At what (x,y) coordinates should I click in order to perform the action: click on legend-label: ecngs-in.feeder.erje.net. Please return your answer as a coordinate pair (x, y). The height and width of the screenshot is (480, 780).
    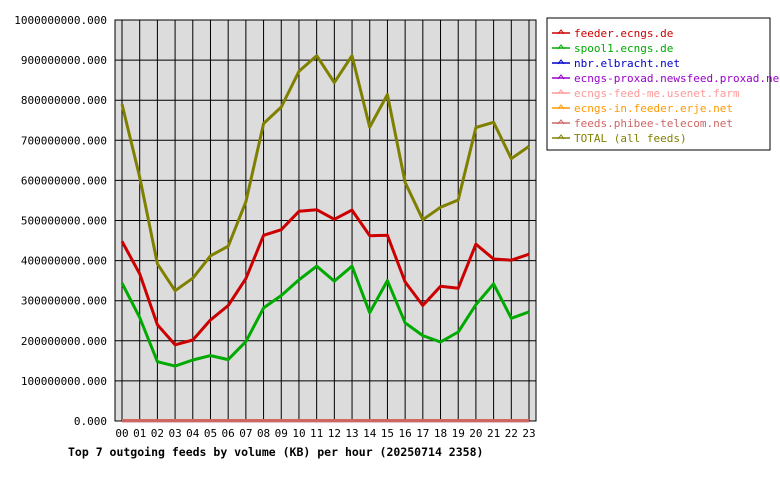
    Looking at the image, I should click on (653, 108).